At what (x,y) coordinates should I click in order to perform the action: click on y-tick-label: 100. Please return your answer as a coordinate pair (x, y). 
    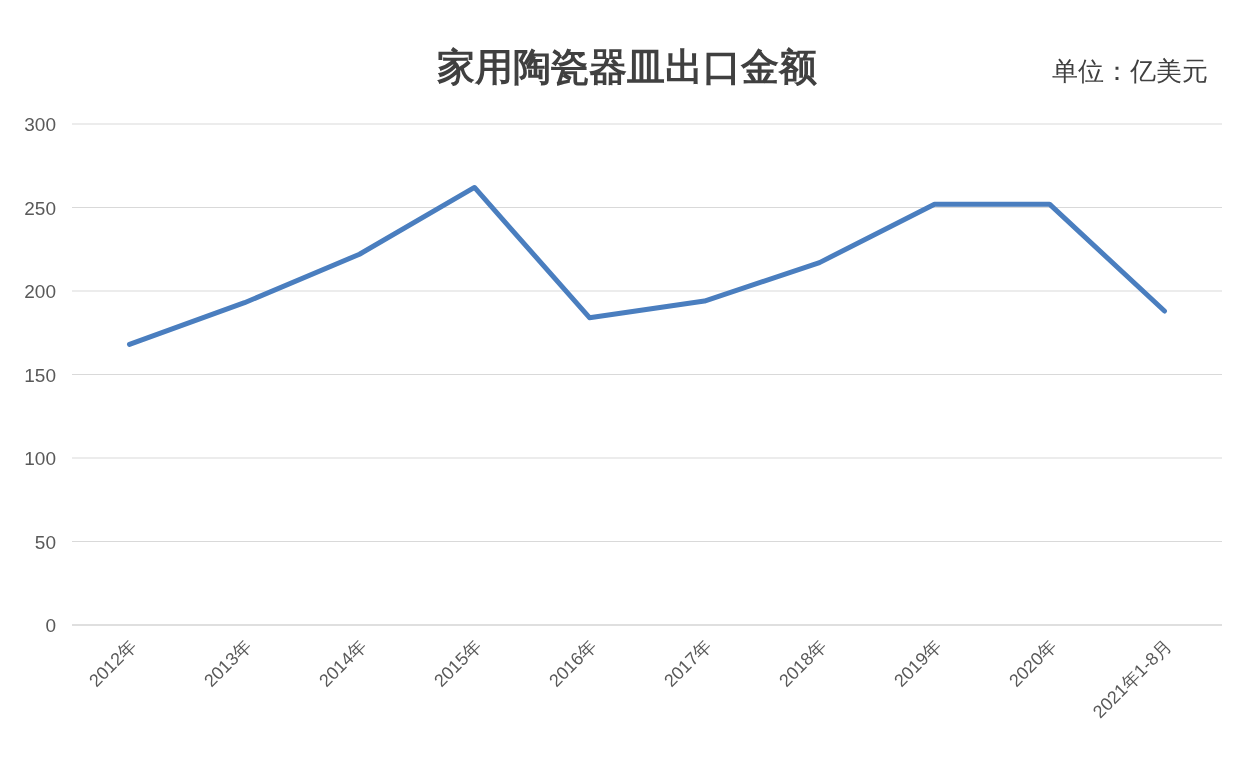
    Looking at the image, I should click on (40, 458).